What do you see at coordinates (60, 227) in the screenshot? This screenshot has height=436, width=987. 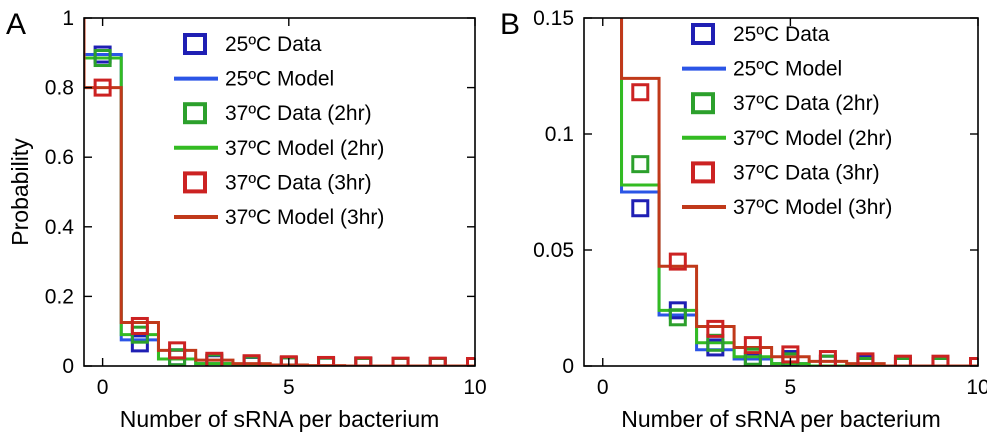 I see `y-tick-label: 0.4` at bounding box center [60, 227].